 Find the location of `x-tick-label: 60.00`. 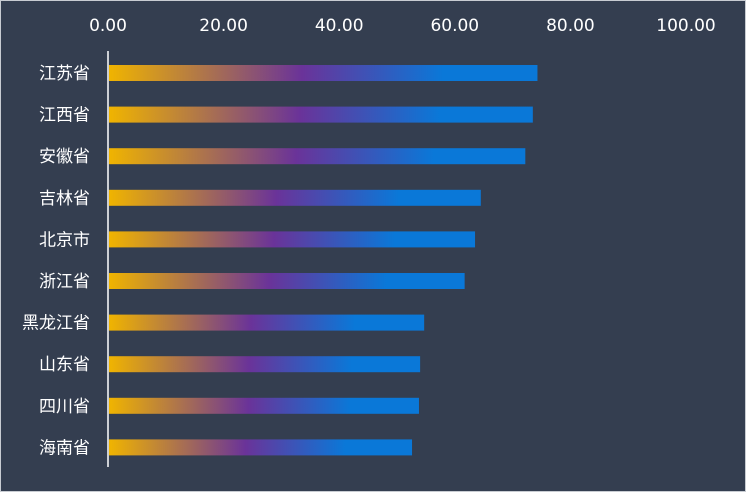

x-tick-label: 60.00 is located at coordinates (454, 26).